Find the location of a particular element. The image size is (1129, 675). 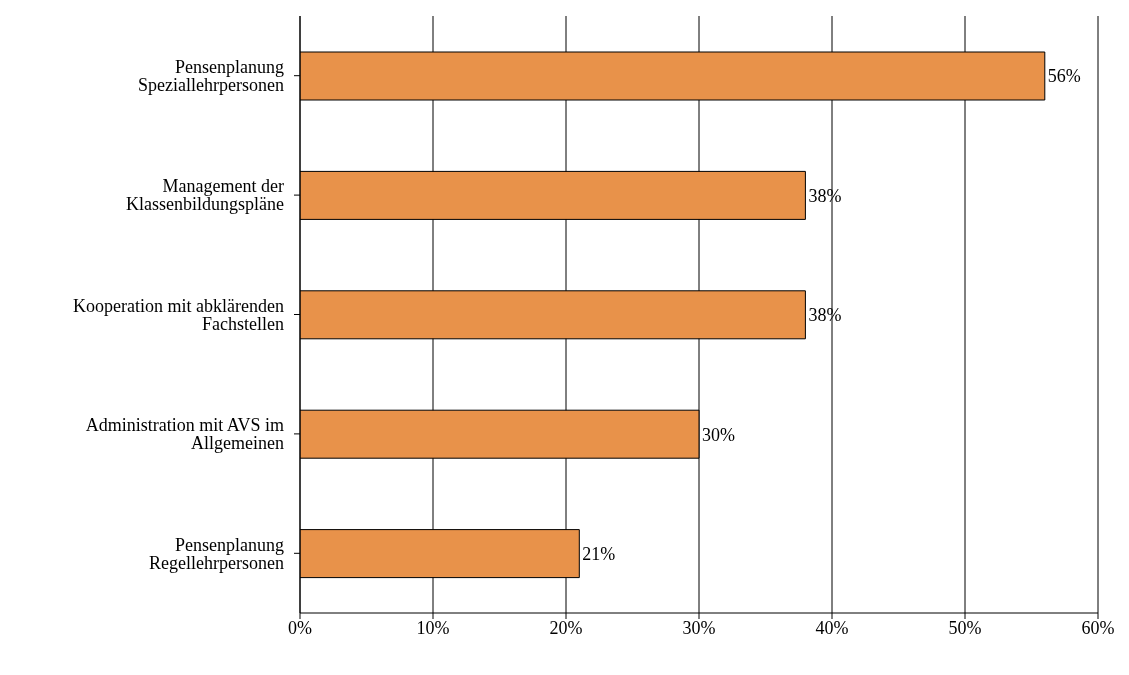

y-tick-label: Pensenplanung Regellehrpersonen is located at coordinates (216, 553).